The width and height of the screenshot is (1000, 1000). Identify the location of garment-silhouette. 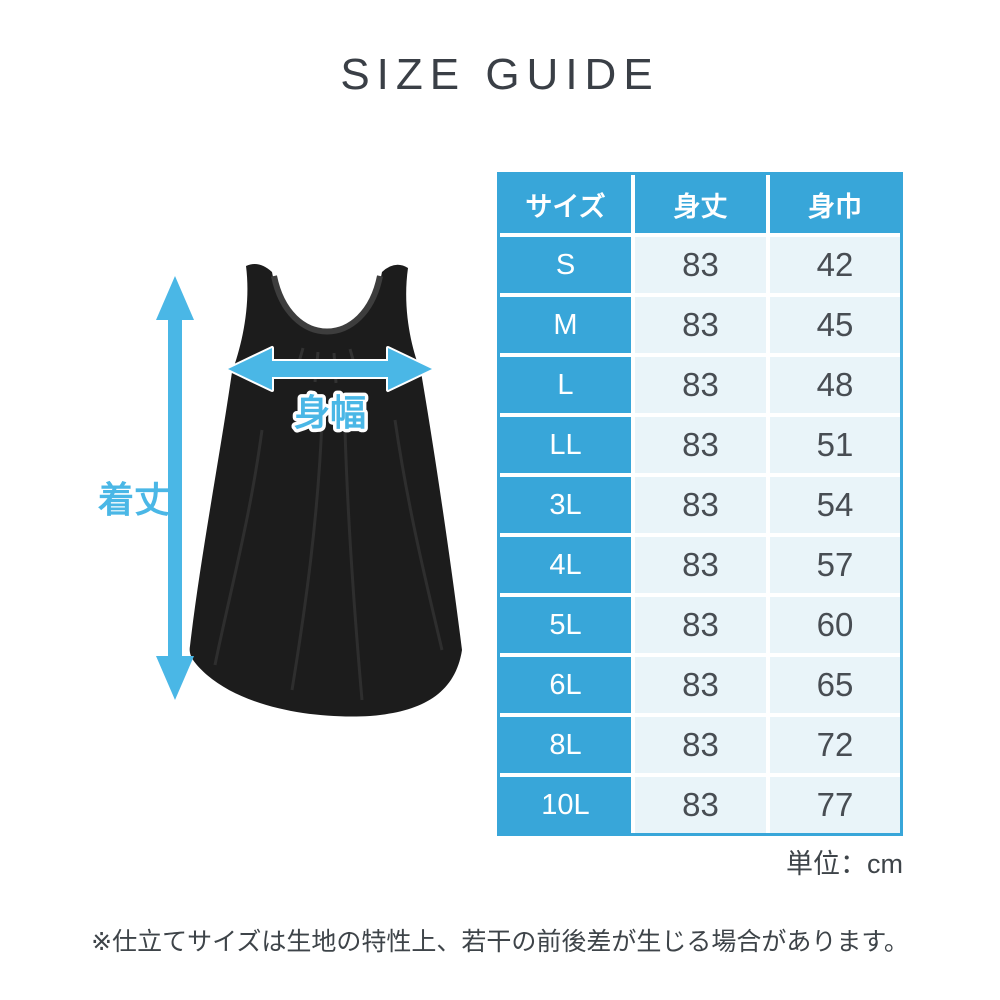
(326, 490).